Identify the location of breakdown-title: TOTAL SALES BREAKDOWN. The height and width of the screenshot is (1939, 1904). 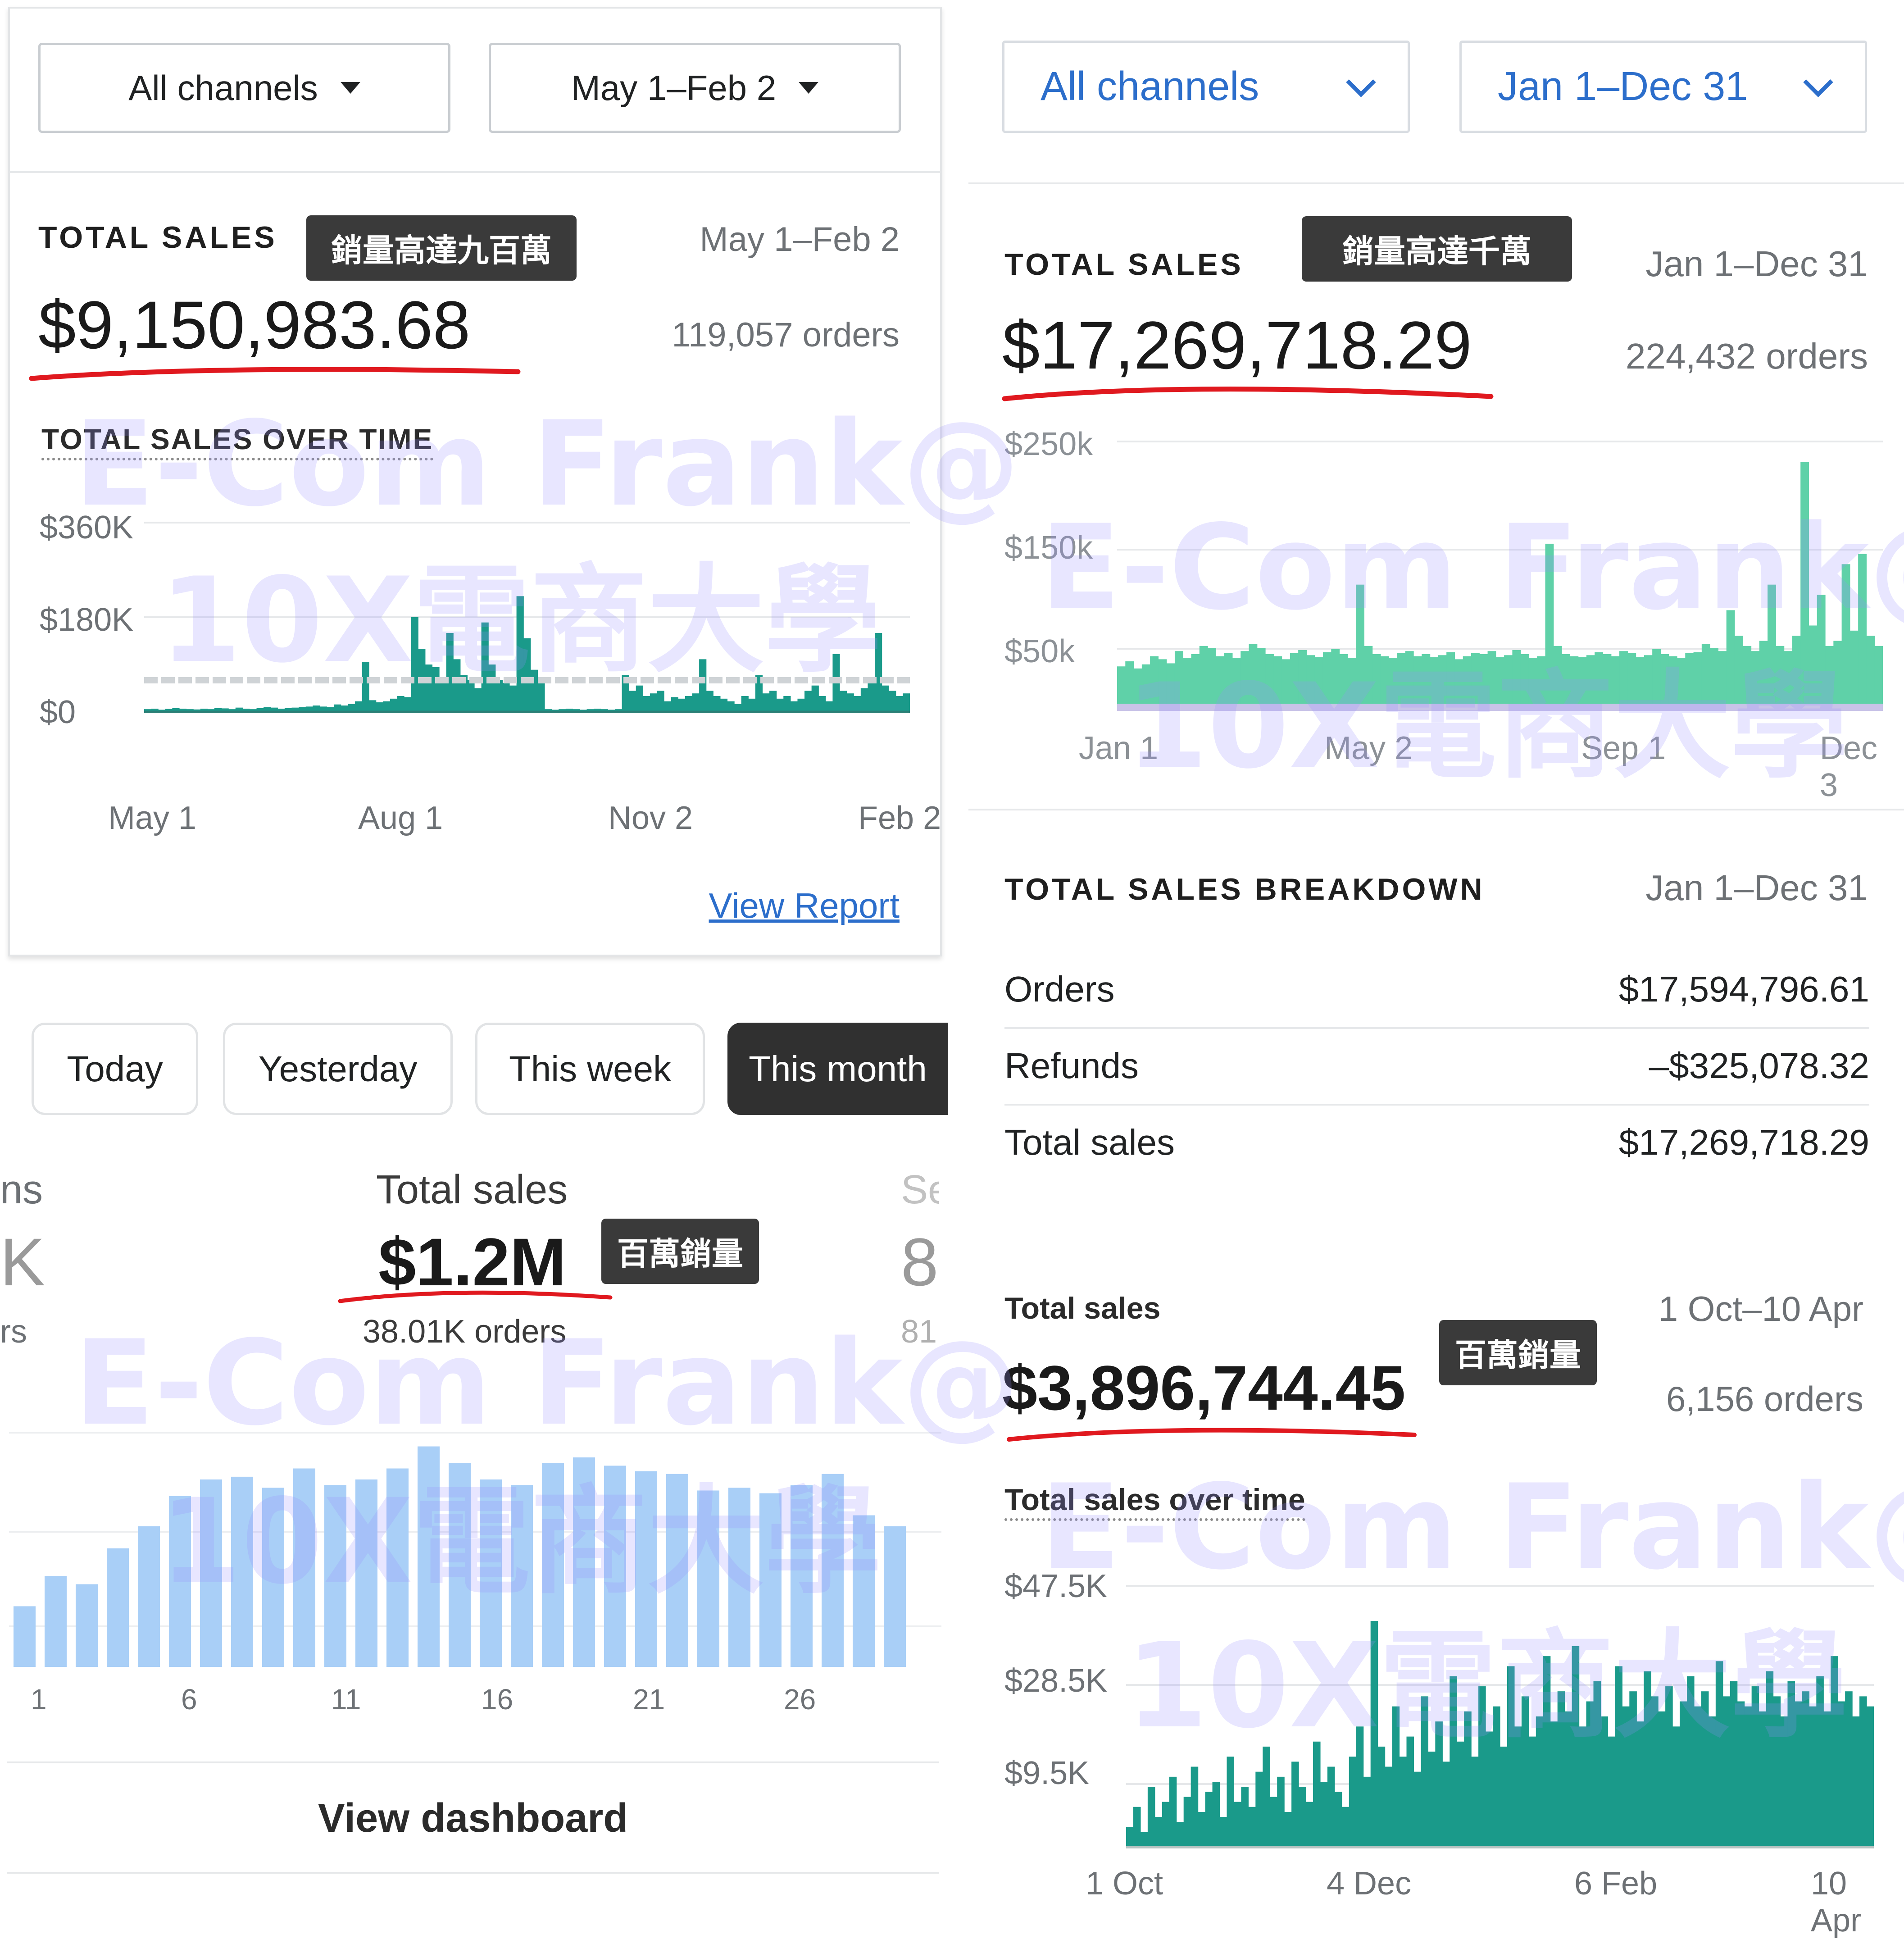
(1244, 889).